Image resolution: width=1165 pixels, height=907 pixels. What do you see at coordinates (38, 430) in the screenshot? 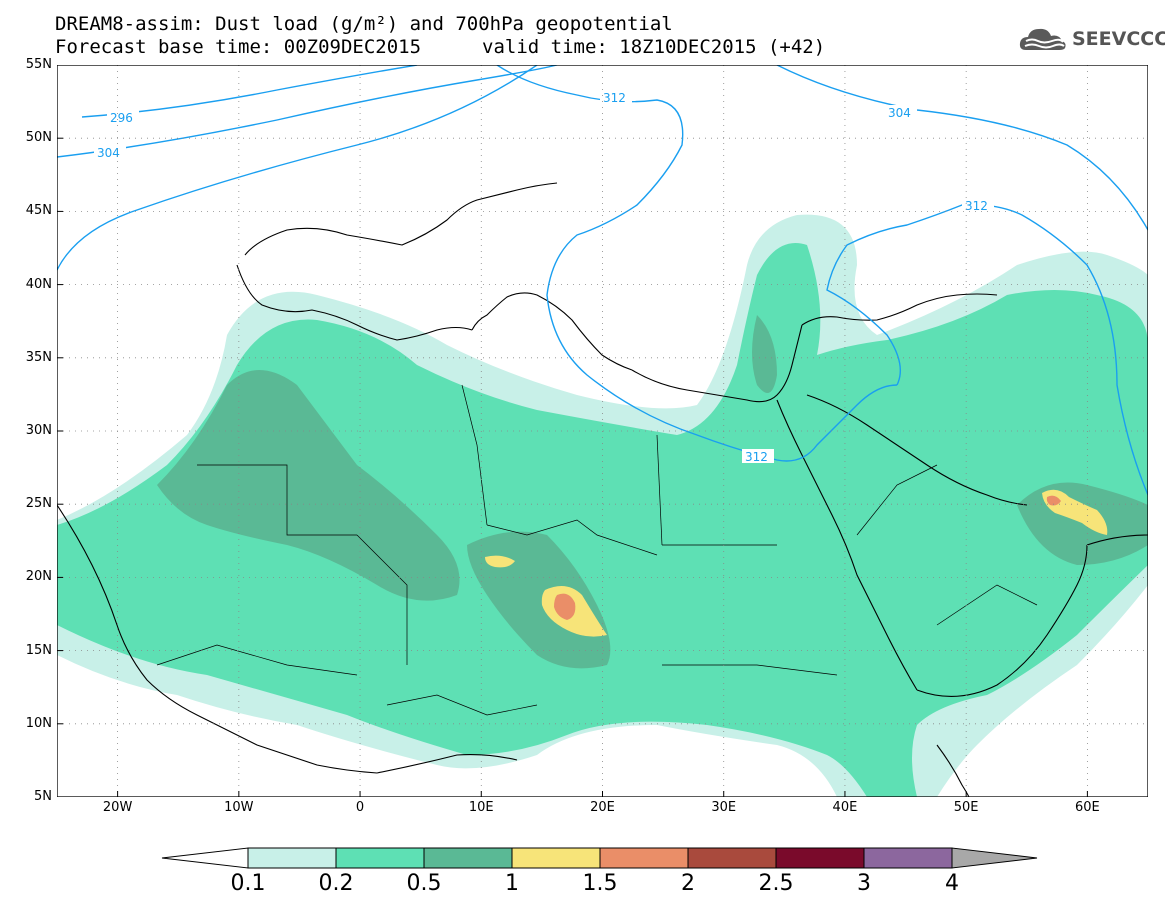
I see `latitude-label: 30N` at bounding box center [38, 430].